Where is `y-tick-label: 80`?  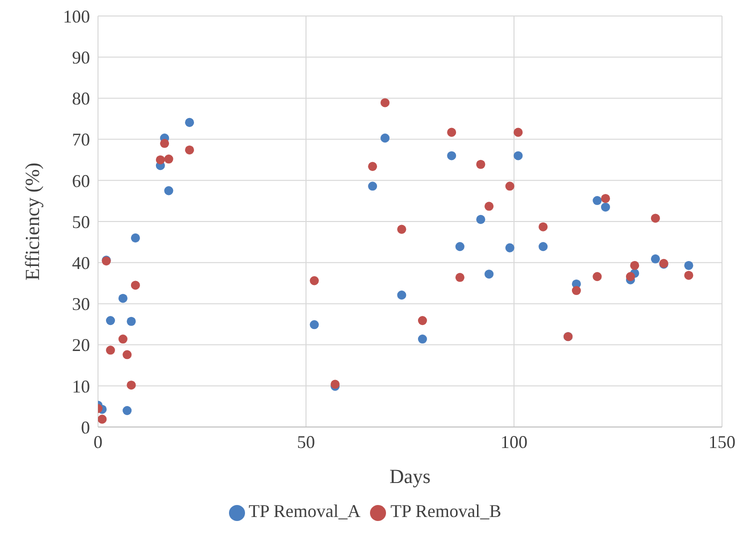 y-tick-label: 80 is located at coordinates (81, 98).